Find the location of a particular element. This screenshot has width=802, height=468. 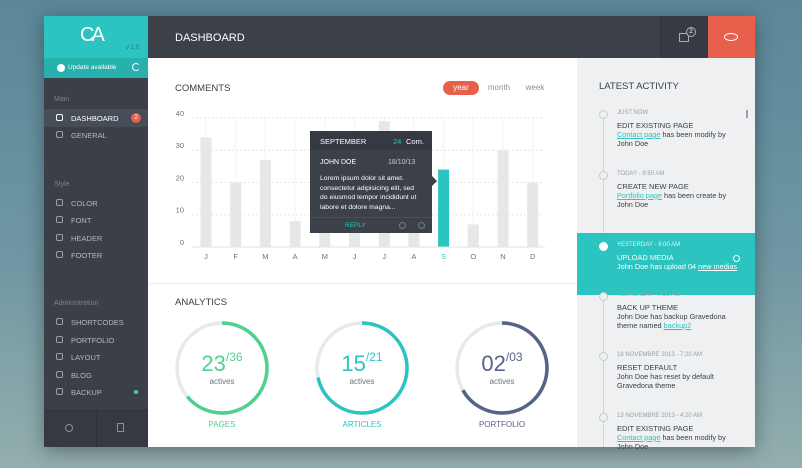

y-tick-label: 30 is located at coordinates (180, 145).